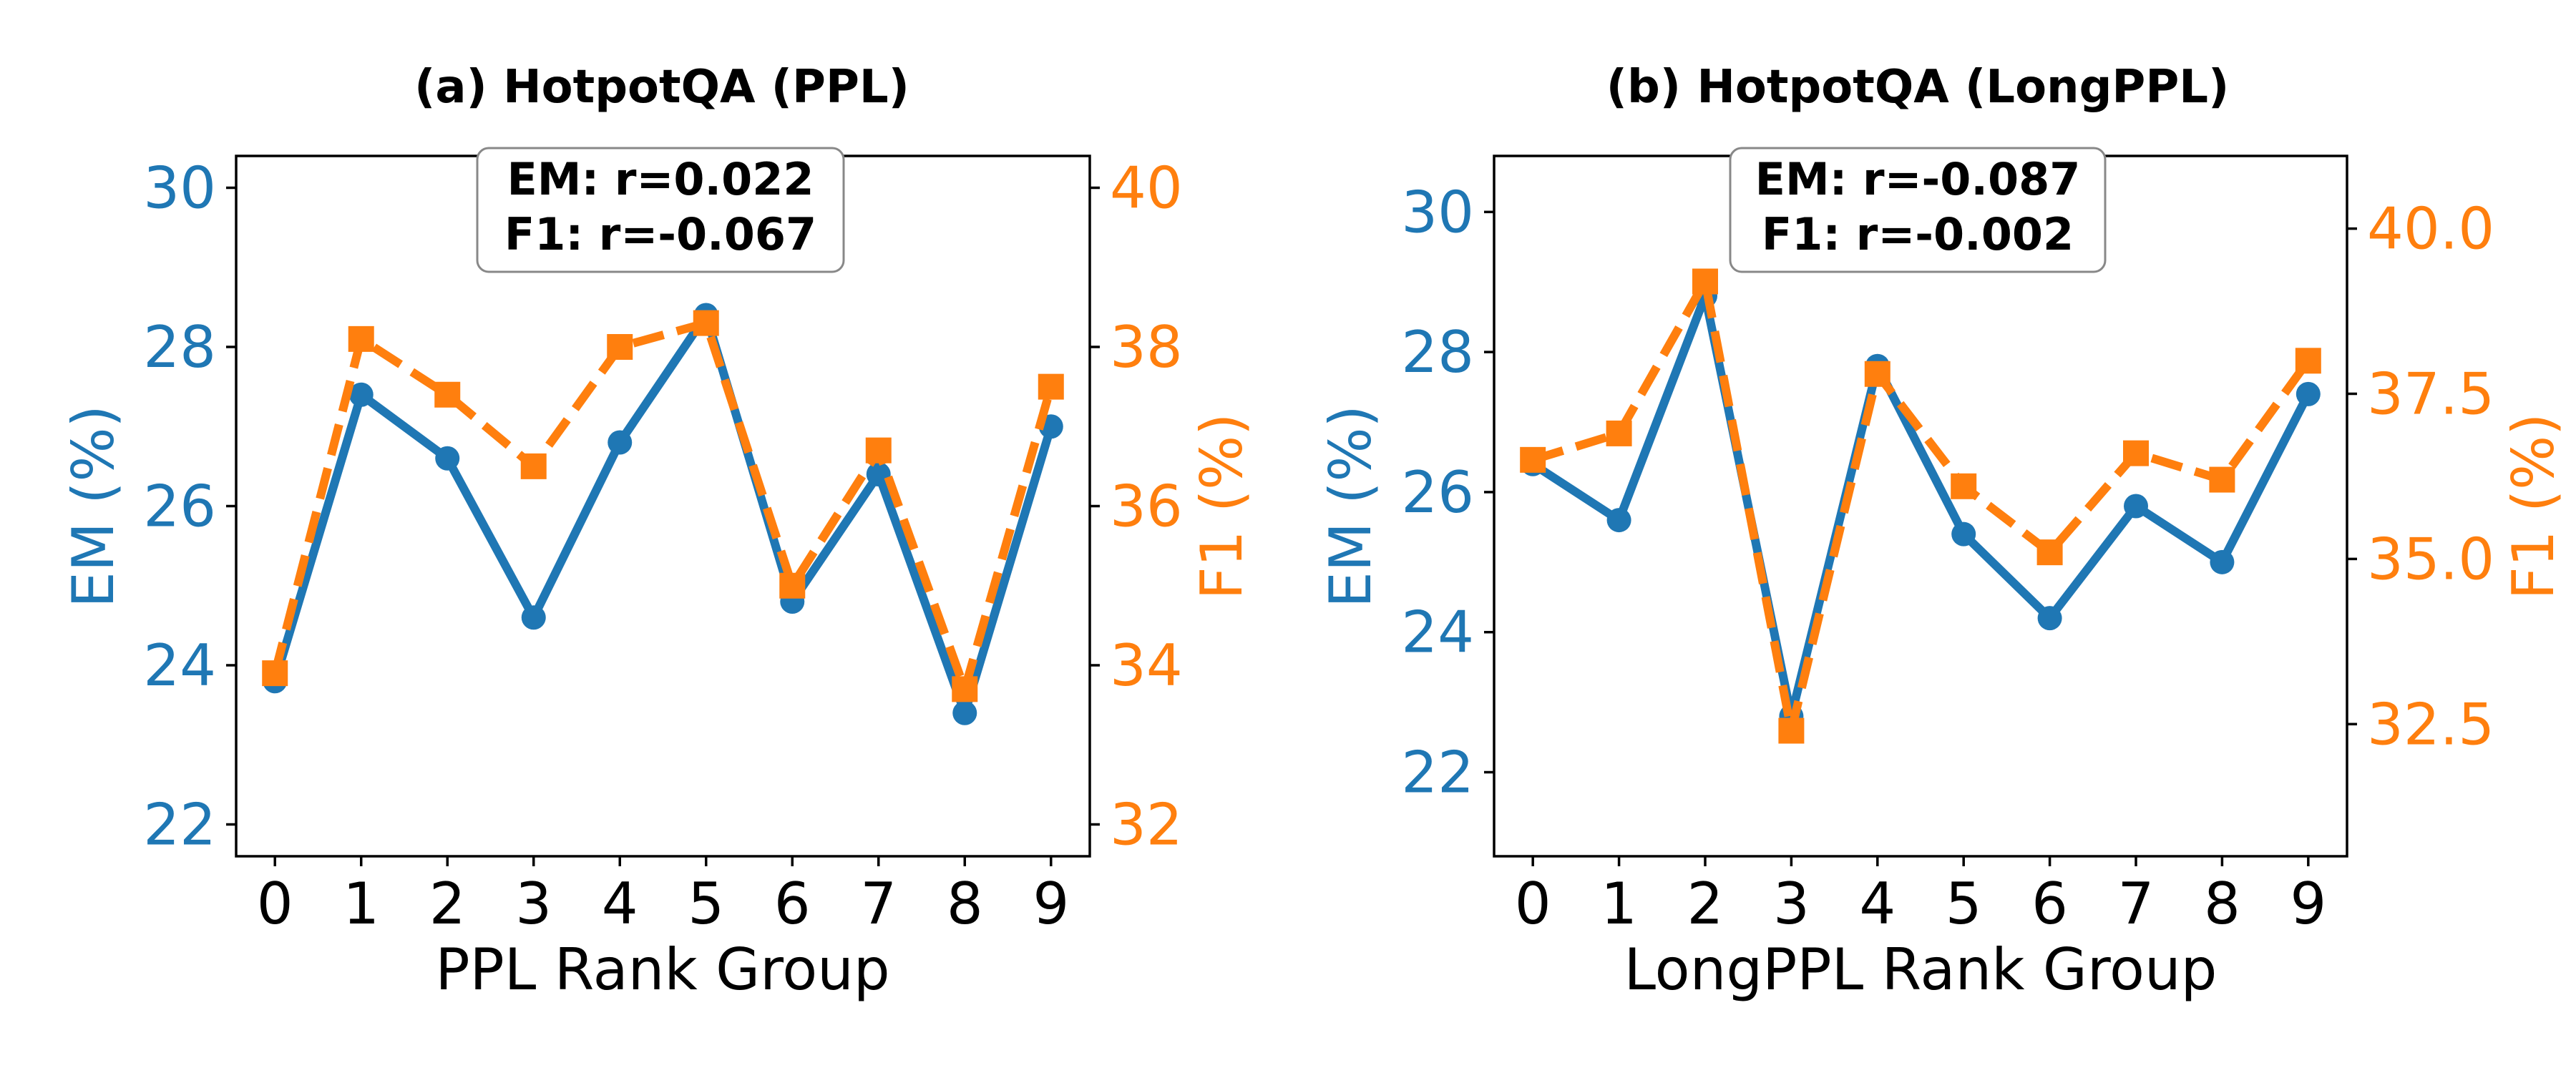 This screenshot has width=2576, height=1073. Describe the element at coordinates (1918, 179) in the screenshot. I see `annotation-em-line: EM: r=-0.087` at that location.